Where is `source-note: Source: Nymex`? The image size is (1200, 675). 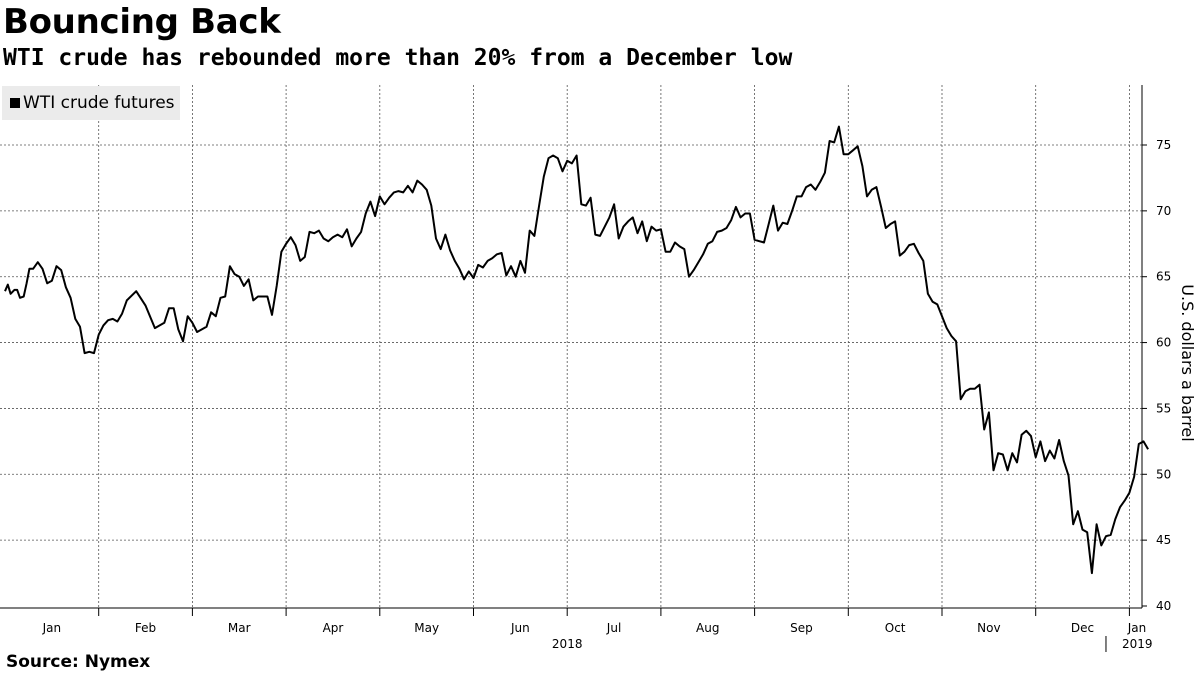 source-note: Source: Nymex is located at coordinates (78, 662).